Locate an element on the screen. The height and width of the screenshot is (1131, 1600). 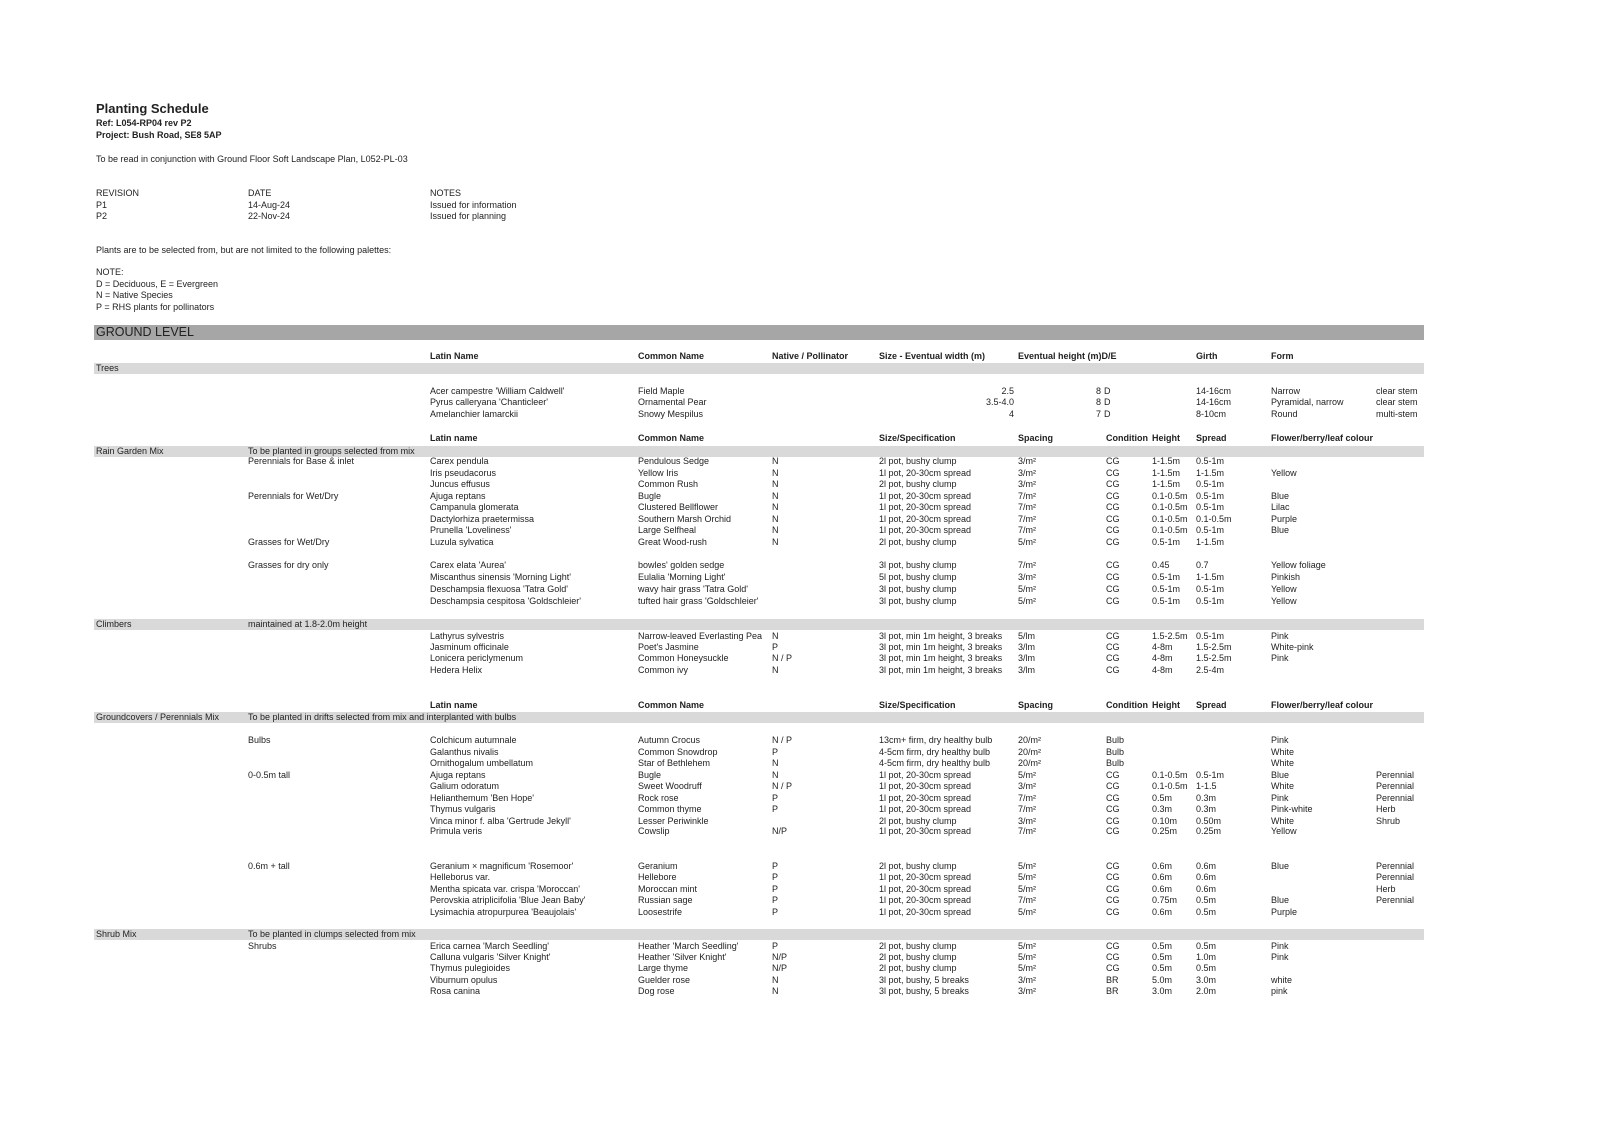
plant-type: Perennial is located at coordinates (1395, 866).